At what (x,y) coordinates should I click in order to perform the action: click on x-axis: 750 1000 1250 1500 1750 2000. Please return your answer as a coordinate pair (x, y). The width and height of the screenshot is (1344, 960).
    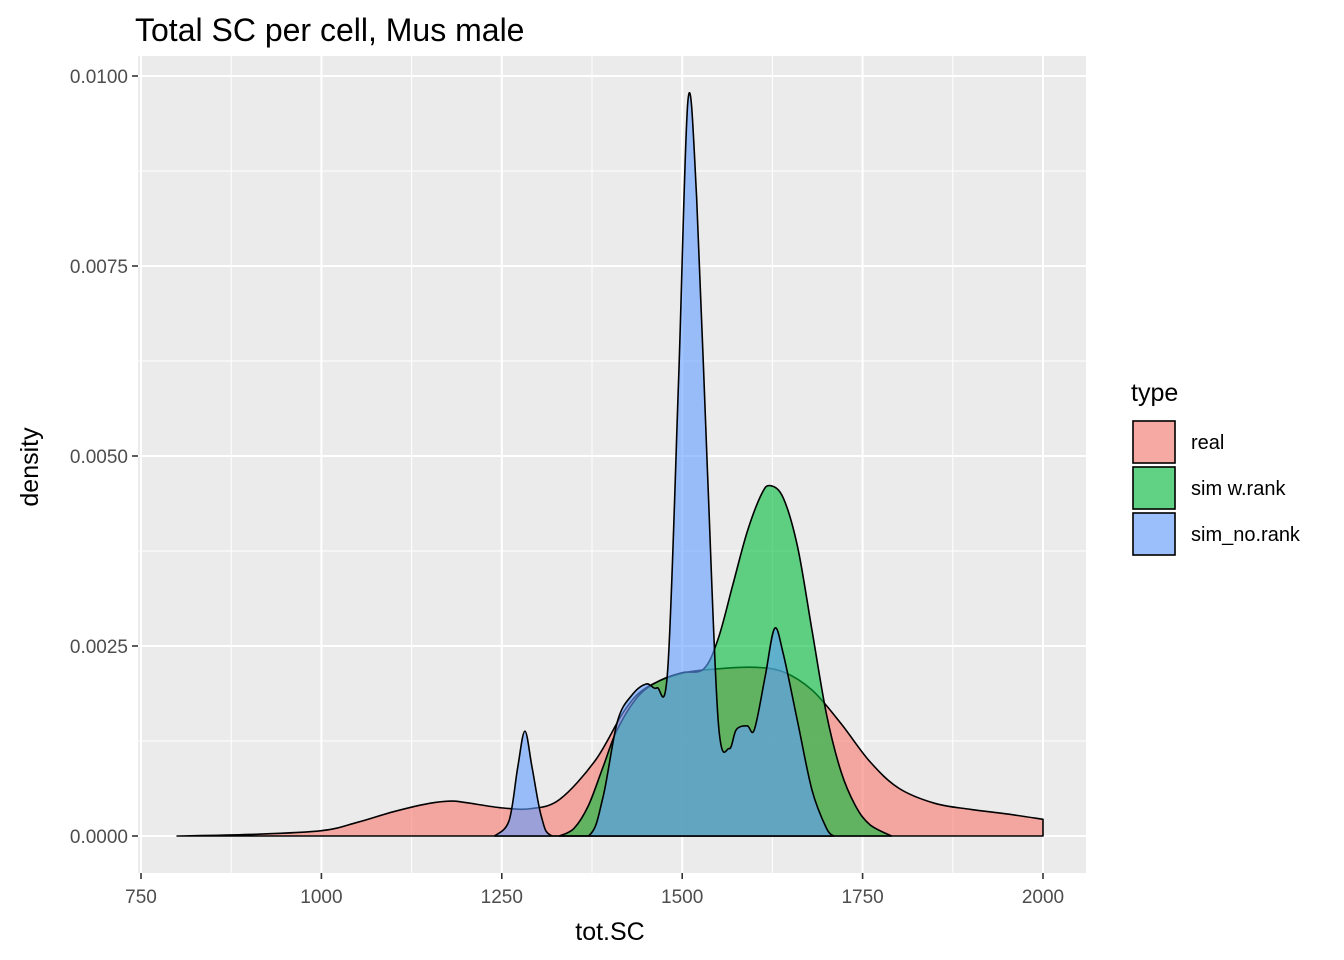
    Looking at the image, I should click on (594, 890).